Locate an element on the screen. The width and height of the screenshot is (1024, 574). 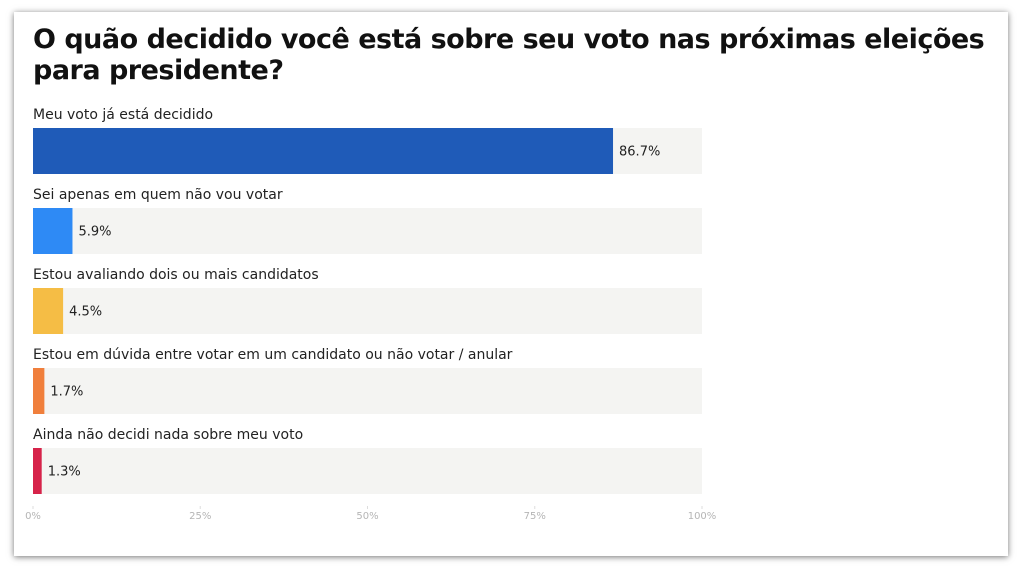
value-label: 1.7% is located at coordinates (66, 392).